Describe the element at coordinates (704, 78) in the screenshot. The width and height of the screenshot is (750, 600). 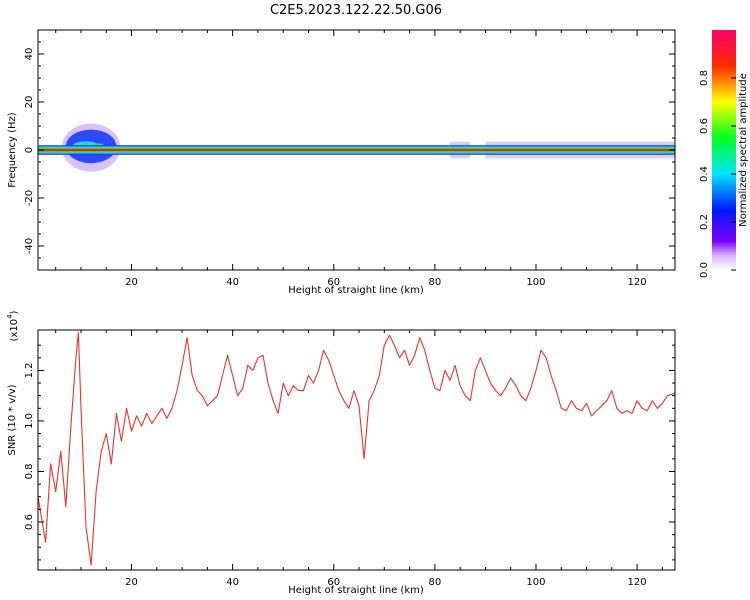
I see `colorbar-tick-label: 0.8` at that location.